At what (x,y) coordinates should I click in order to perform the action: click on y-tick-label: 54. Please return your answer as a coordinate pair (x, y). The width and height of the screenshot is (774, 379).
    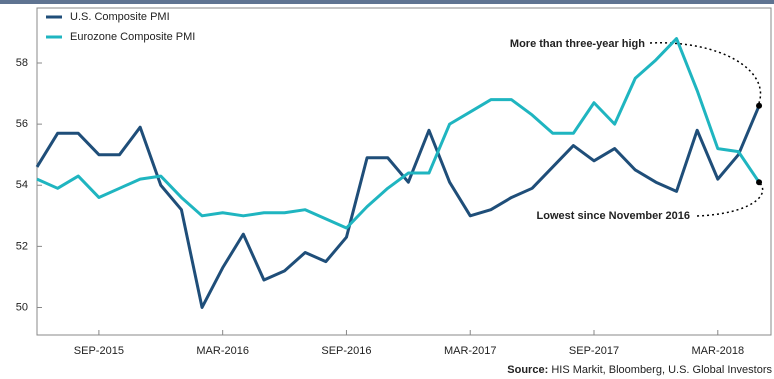
    Looking at the image, I should click on (22, 185).